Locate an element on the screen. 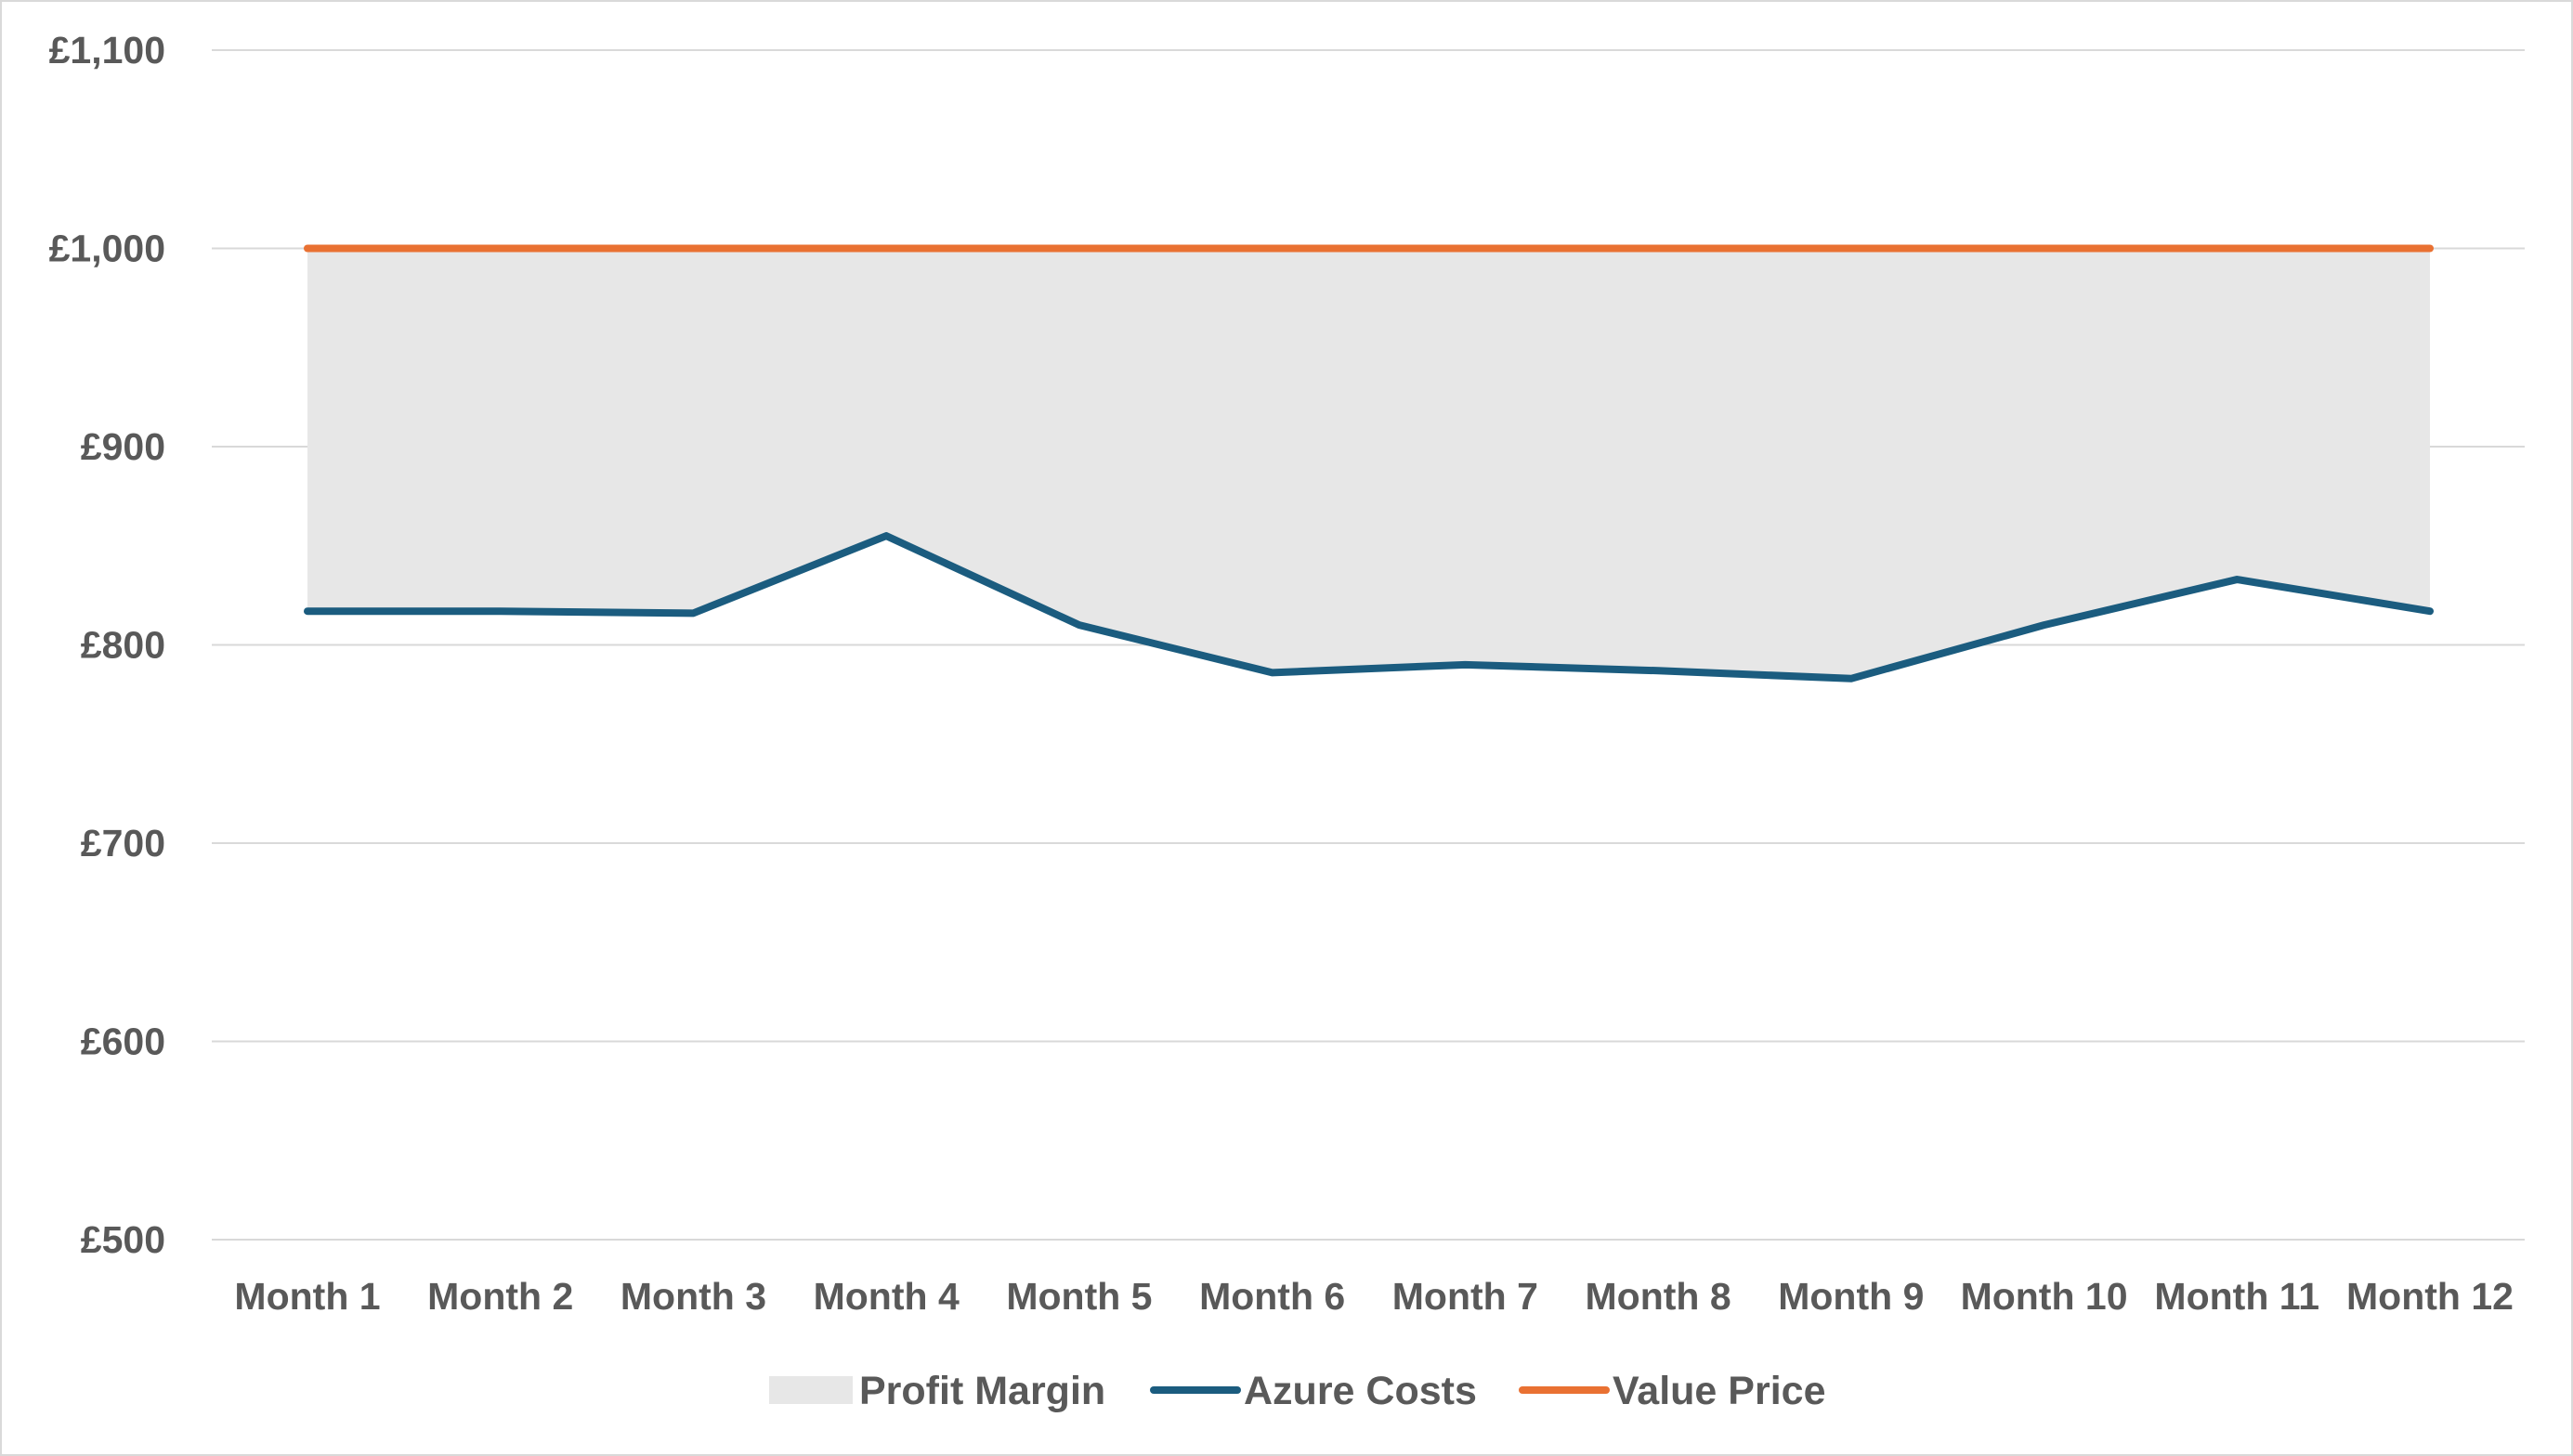 This screenshot has height=1456, width=2573. legend: Profit Margin Azure Costs Value Price is located at coordinates (1297, 1391).